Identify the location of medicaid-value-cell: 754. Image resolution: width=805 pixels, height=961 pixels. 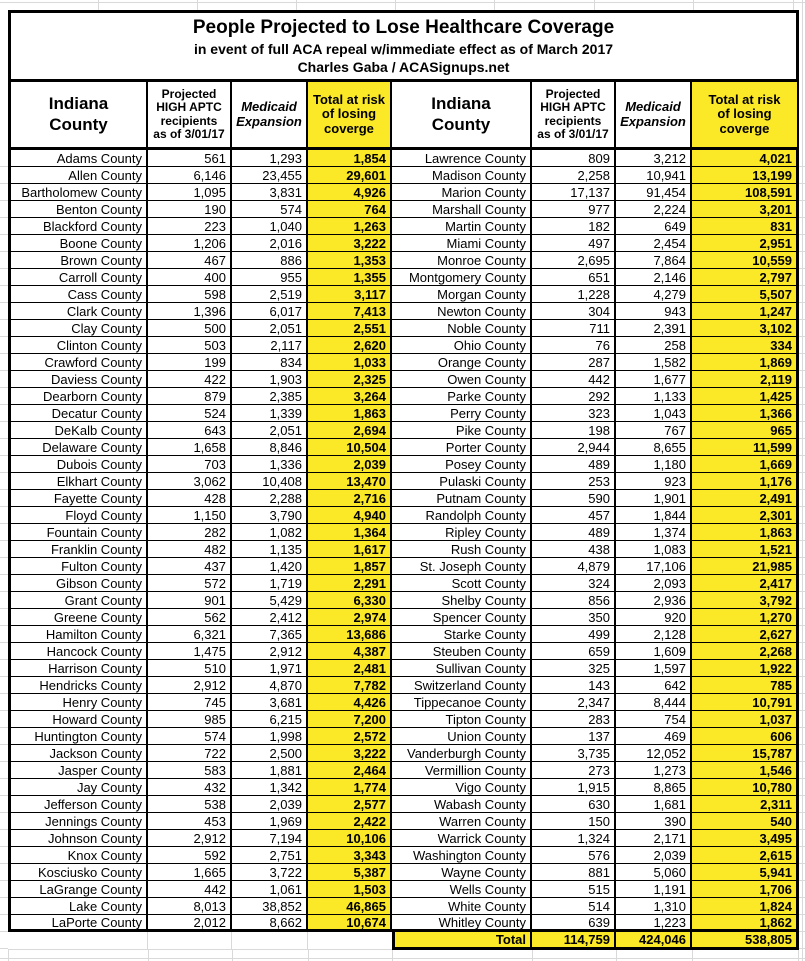
(654, 719).